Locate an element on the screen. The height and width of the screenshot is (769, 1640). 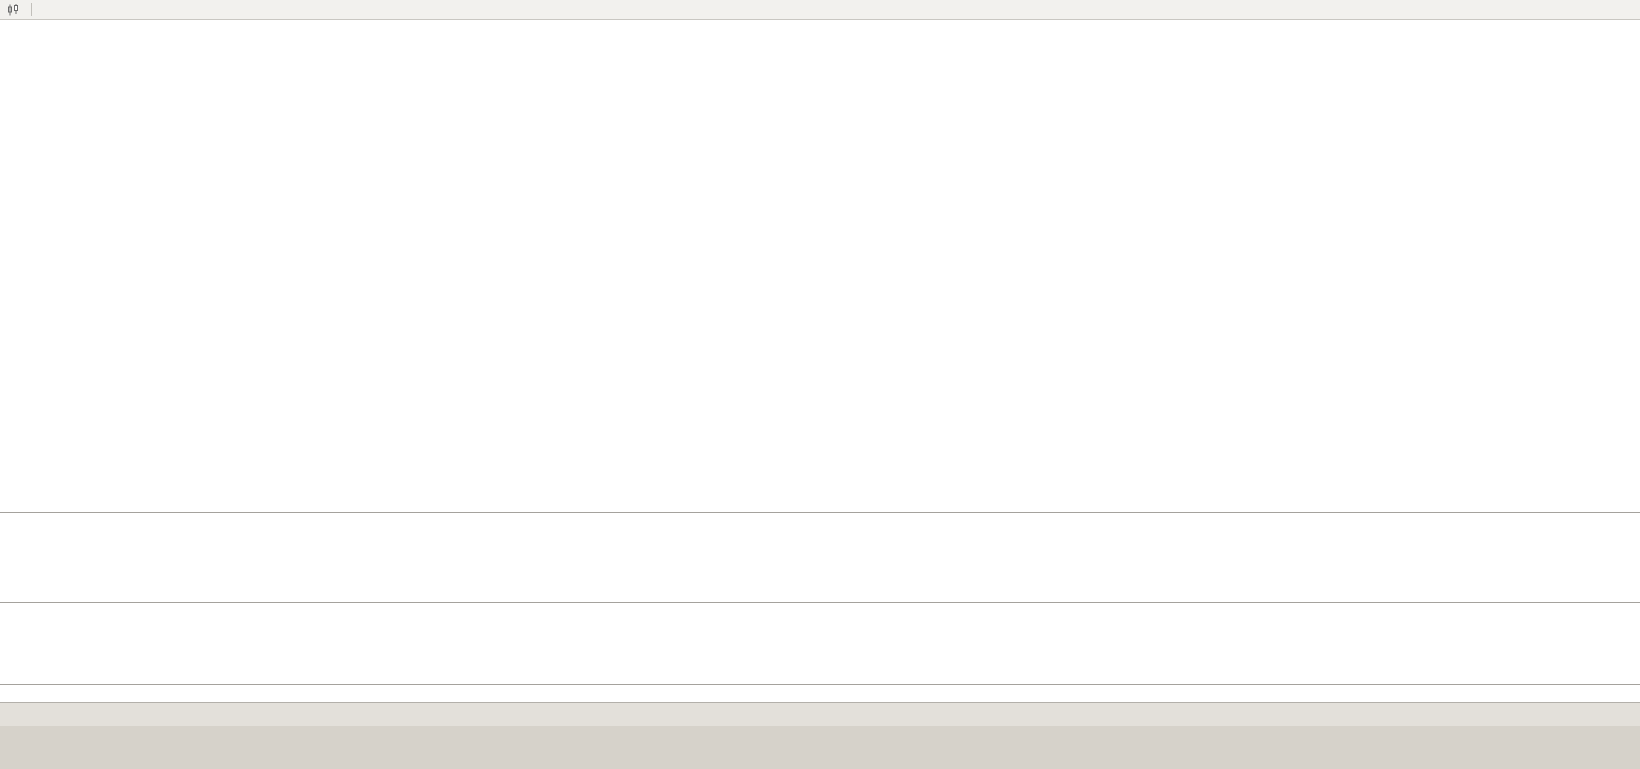
rsi-indicator-pane is located at coordinates (820, 557).